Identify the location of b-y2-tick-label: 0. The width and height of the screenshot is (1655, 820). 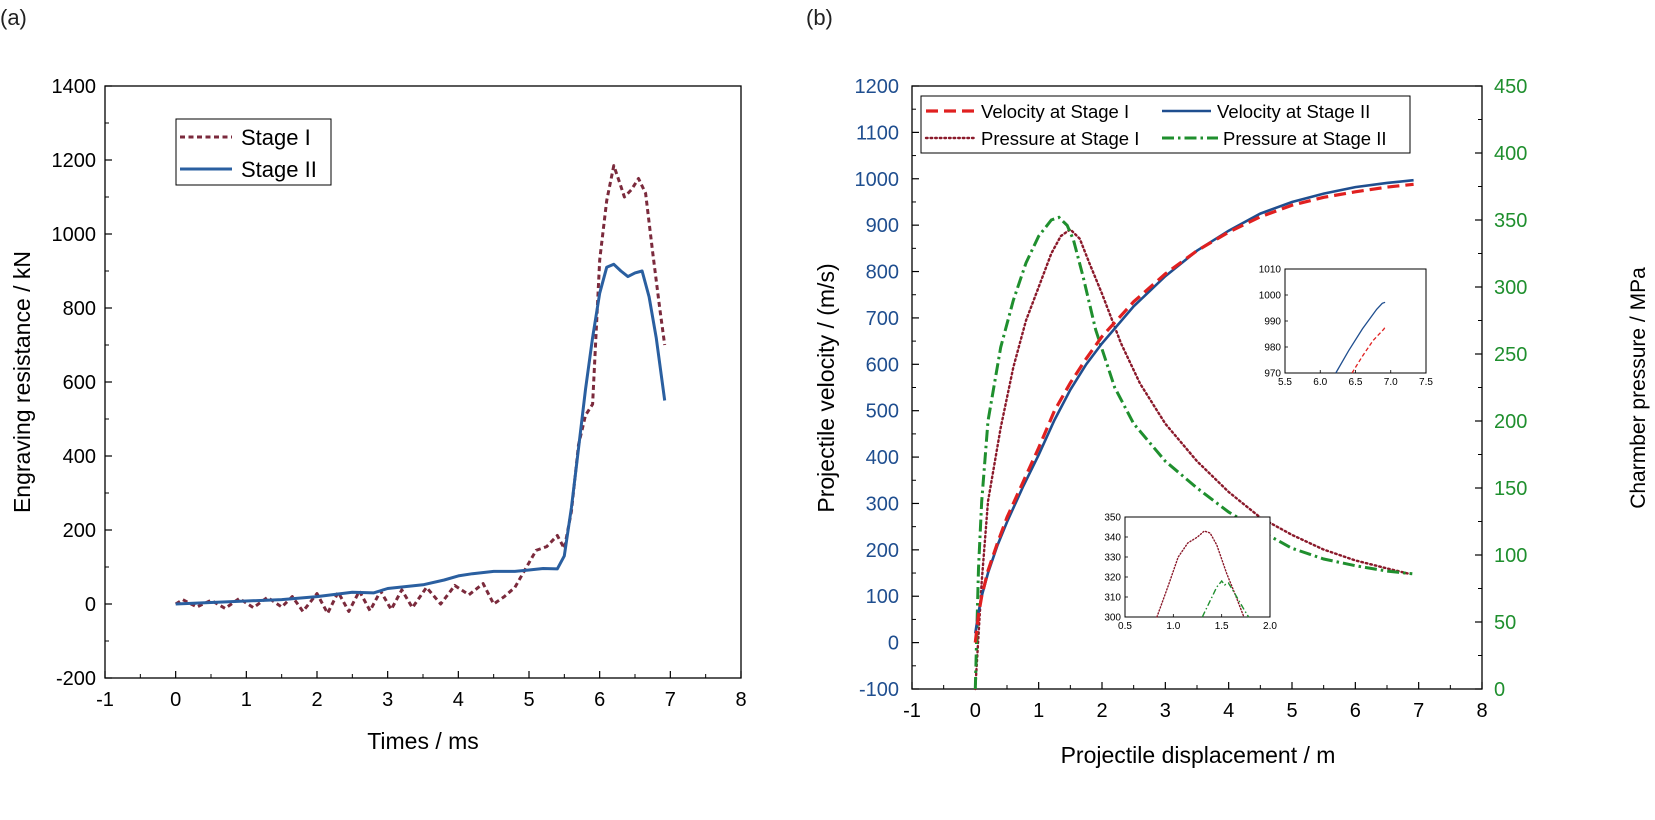
(1499, 690).